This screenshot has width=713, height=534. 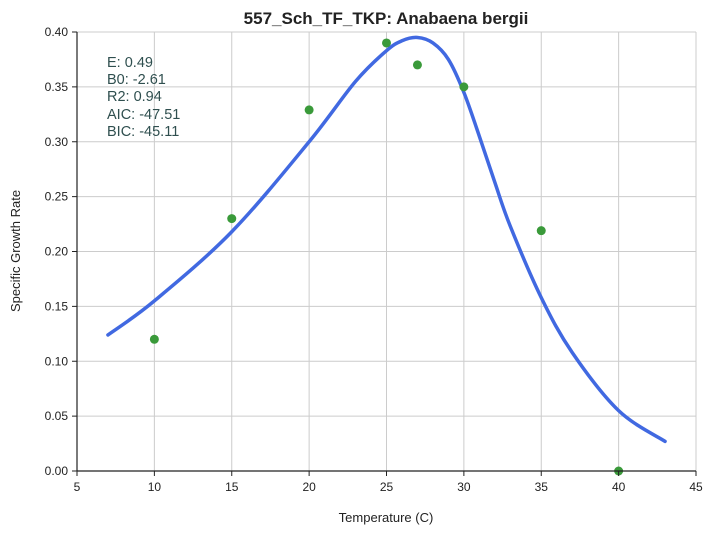 I want to click on x-tick-label: 30, so click(x=464, y=487).